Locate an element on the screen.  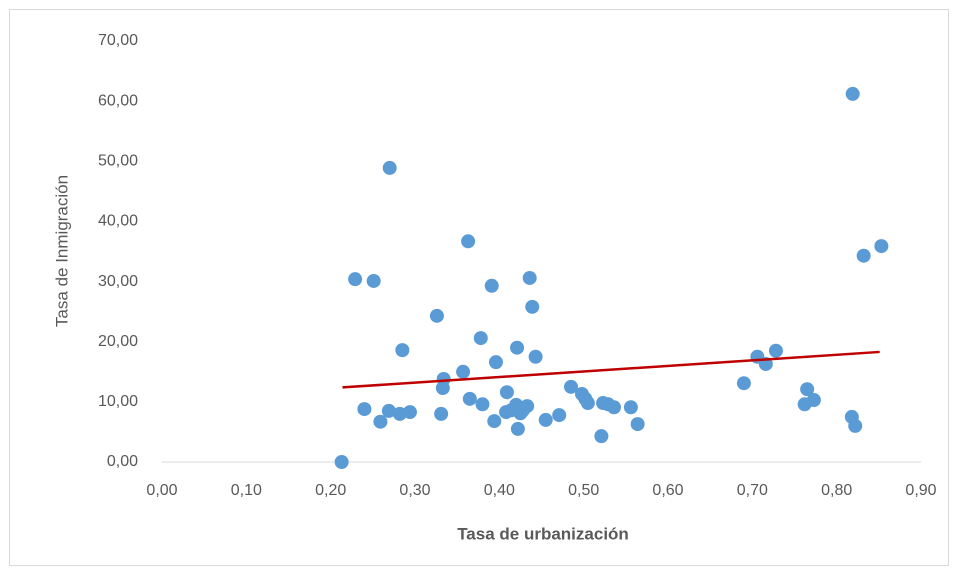
y-tick-label: 0,00 is located at coordinates (122, 461).